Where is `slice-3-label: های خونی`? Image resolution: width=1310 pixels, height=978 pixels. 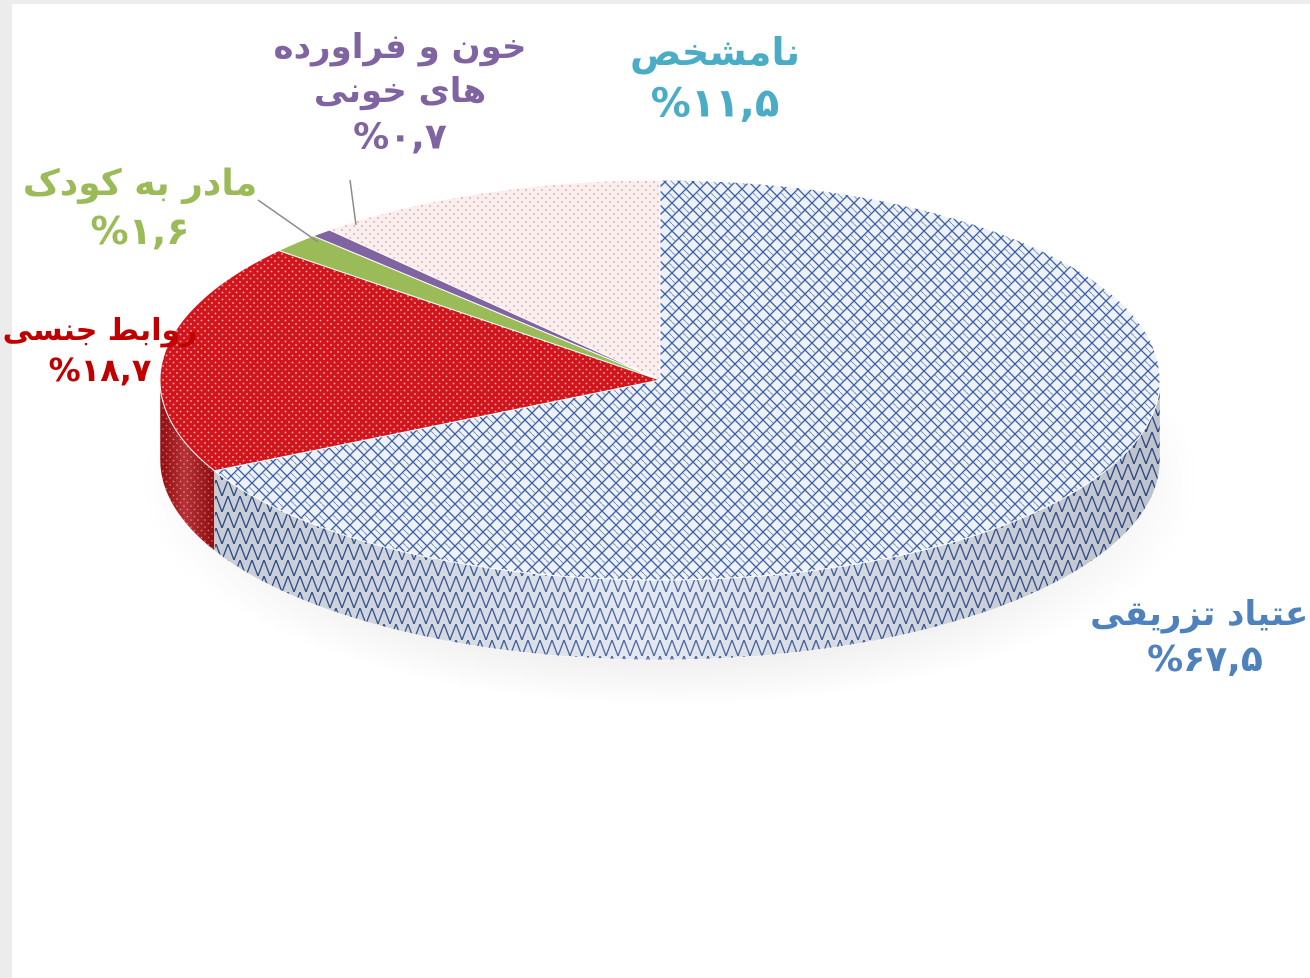 slice-3-label: های خونی is located at coordinates (400, 91).